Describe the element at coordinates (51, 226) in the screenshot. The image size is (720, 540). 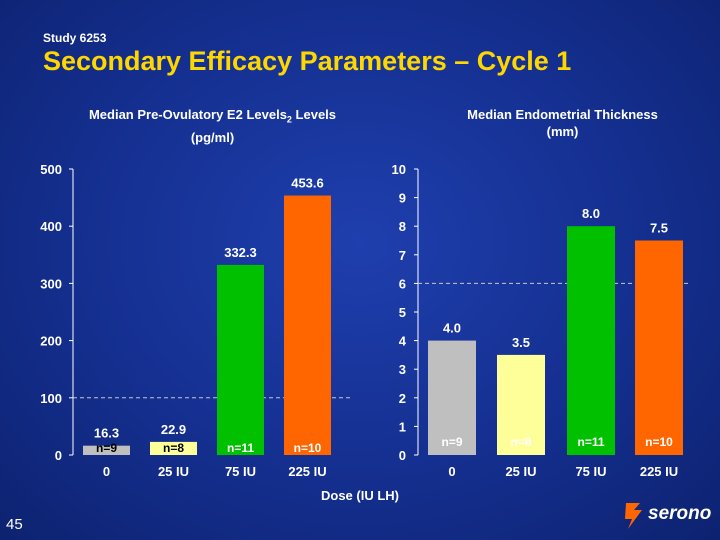
I see `chart1-y-tick-label: 400` at that location.